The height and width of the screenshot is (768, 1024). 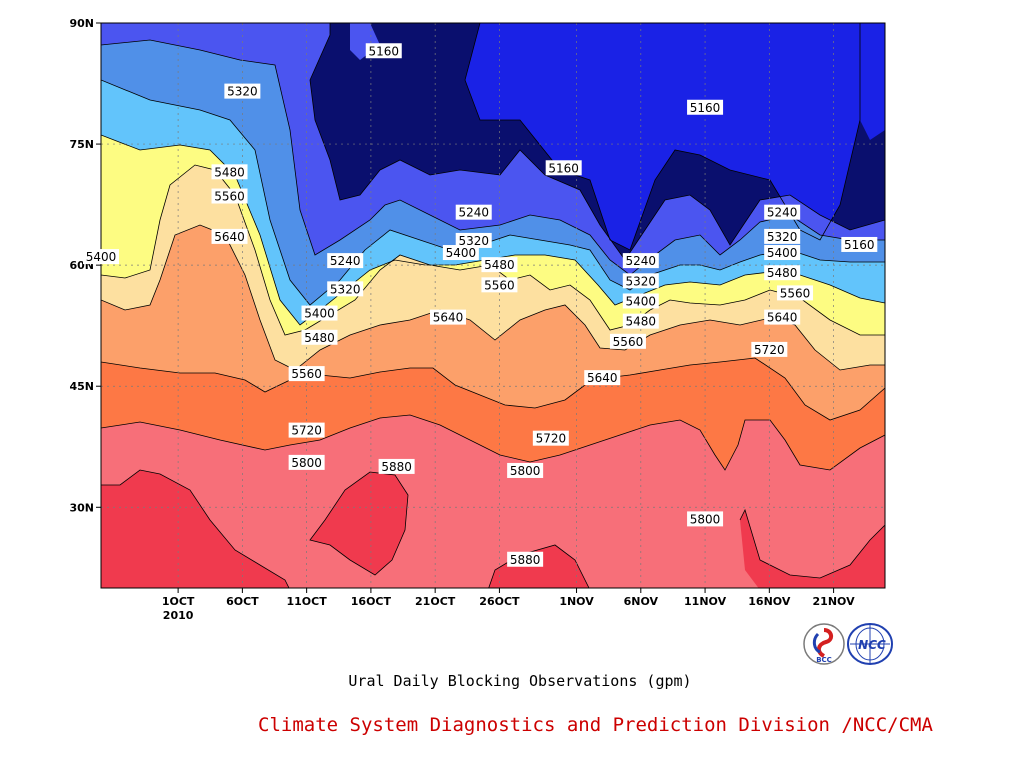 What do you see at coordinates (307, 601) in the screenshot?
I see `x-tick-label: 11OCT` at bounding box center [307, 601].